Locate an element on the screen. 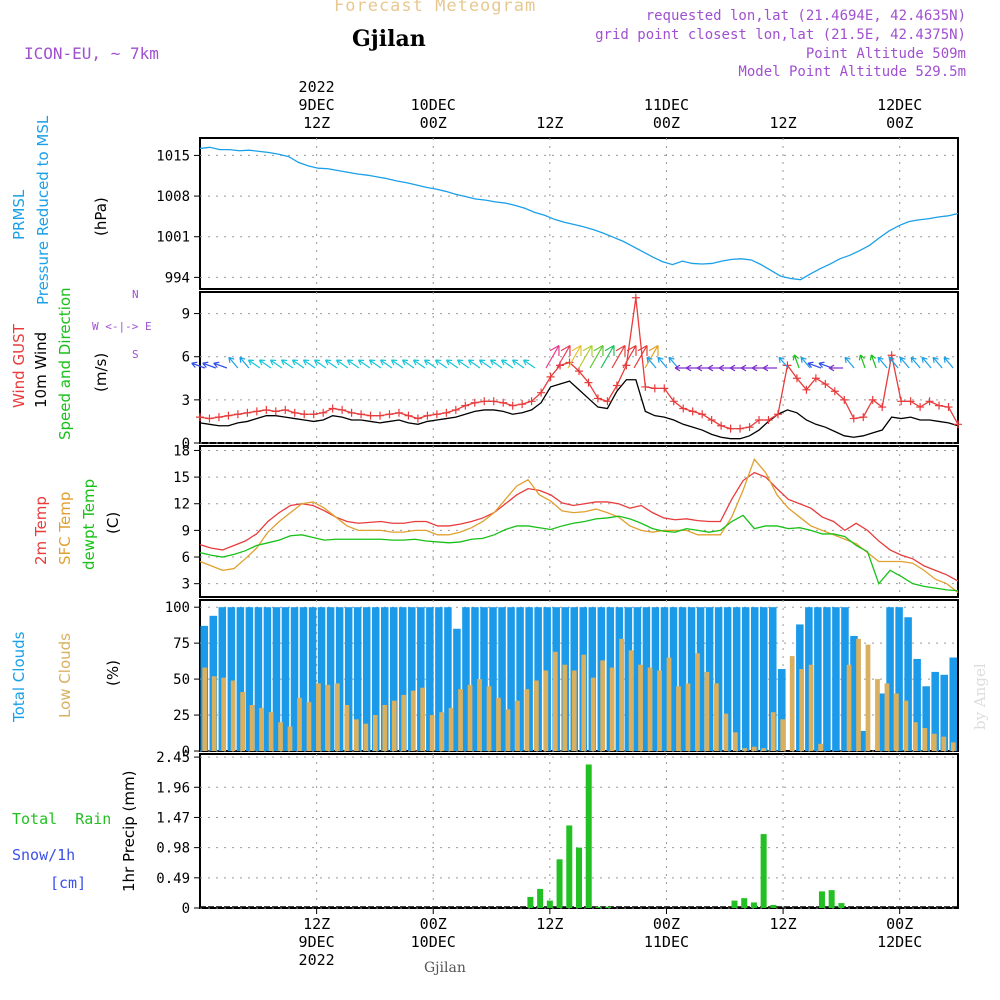  bottom-time-label: 9DEC is located at coordinates (317, 942).